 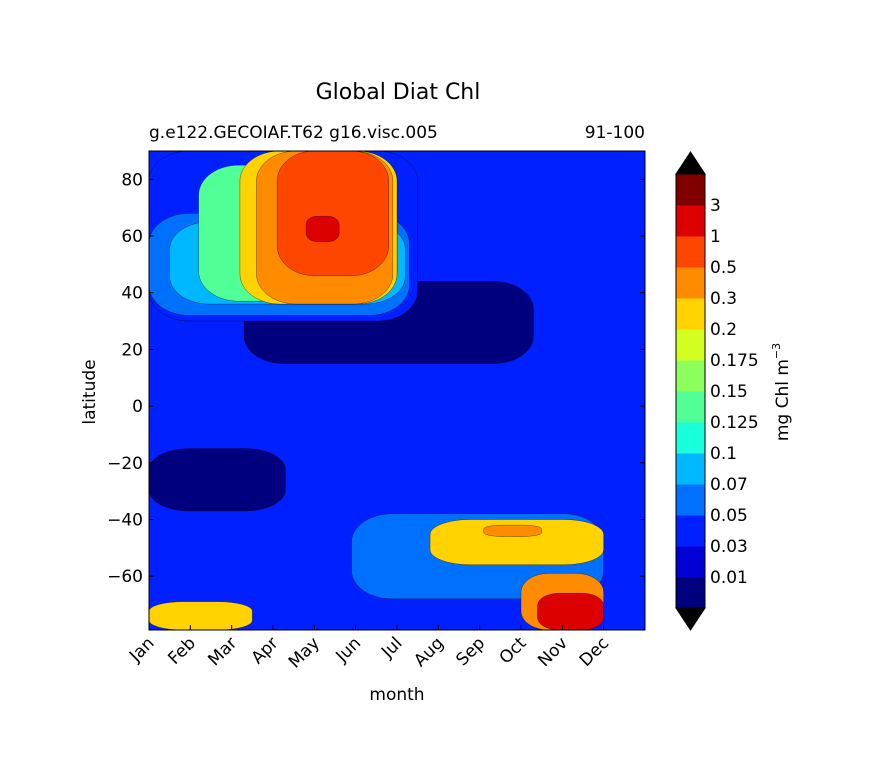 What do you see at coordinates (398, 92) in the screenshot?
I see `chart-title: Global Diat Chl` at bounding box center [398, 92].